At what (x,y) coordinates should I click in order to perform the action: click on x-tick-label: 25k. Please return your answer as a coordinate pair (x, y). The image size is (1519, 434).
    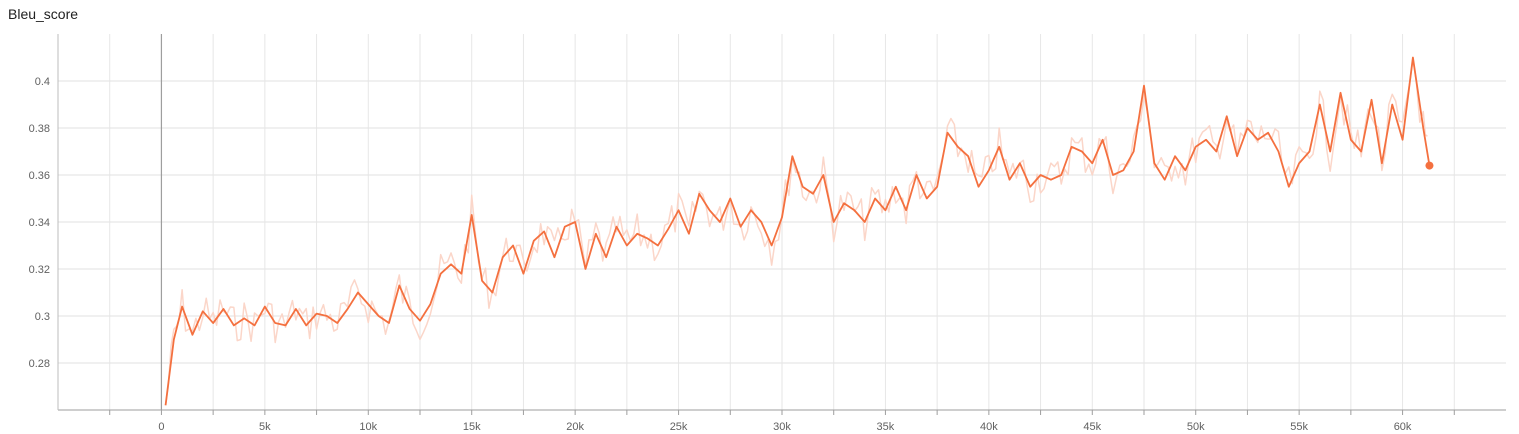
    Looking at the image, I should click on (679, 427).